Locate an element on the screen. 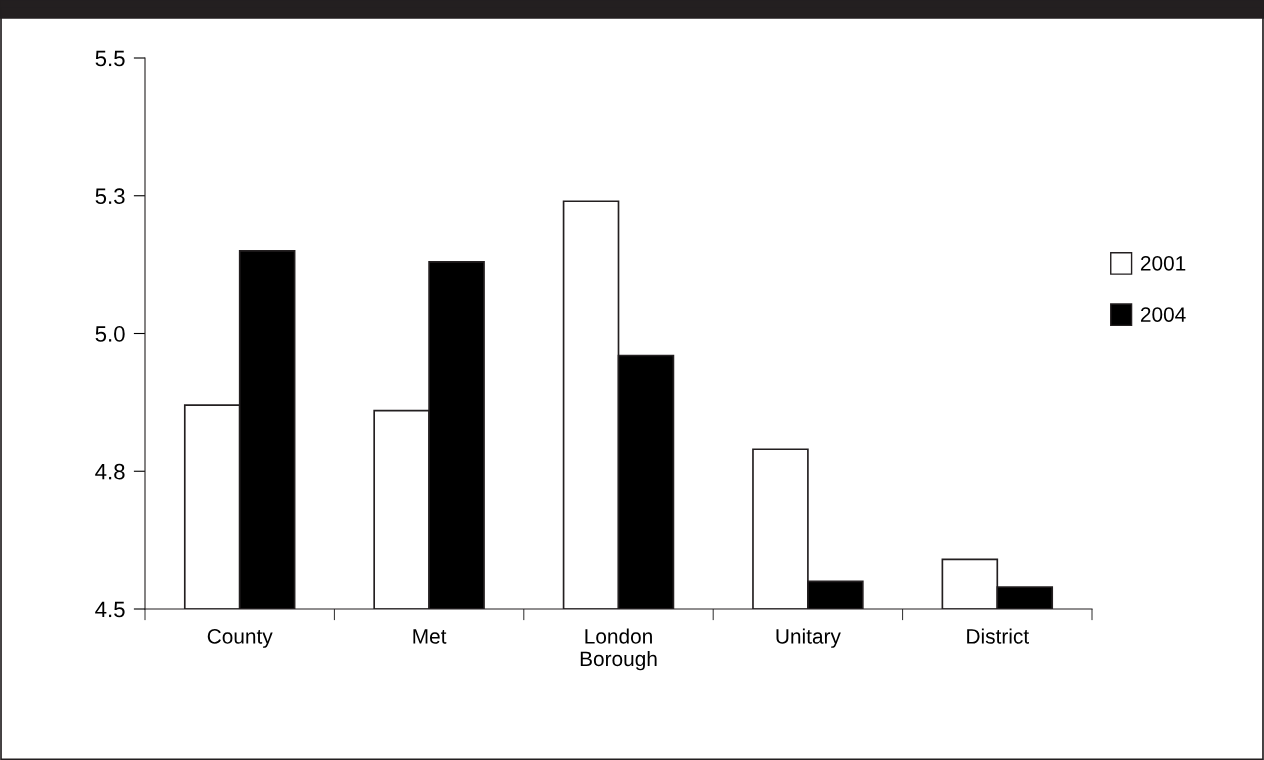 This screenshot has height=760, width=1264. y-tick-label: 5.5 is located at coordinates (110, 58).